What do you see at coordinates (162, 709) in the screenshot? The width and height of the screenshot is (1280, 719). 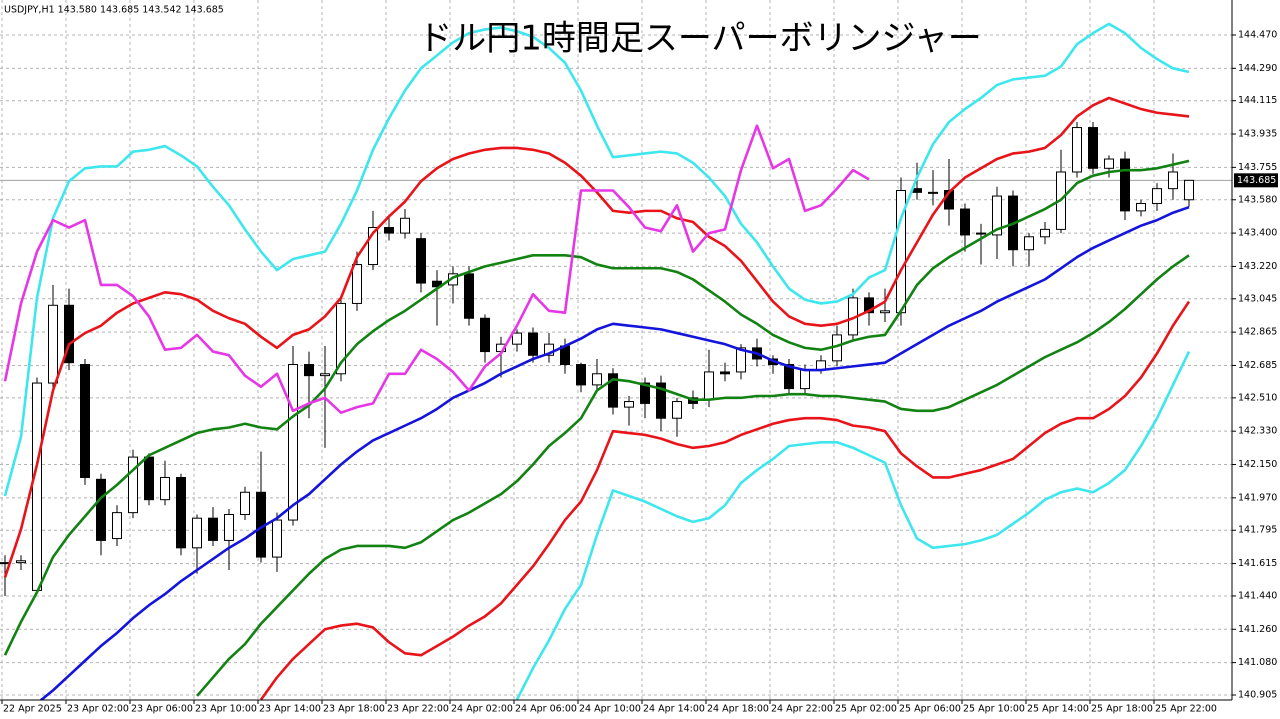 I see `x-tick-label: 23 Apr 06:00` at bounding box center [162, 709].